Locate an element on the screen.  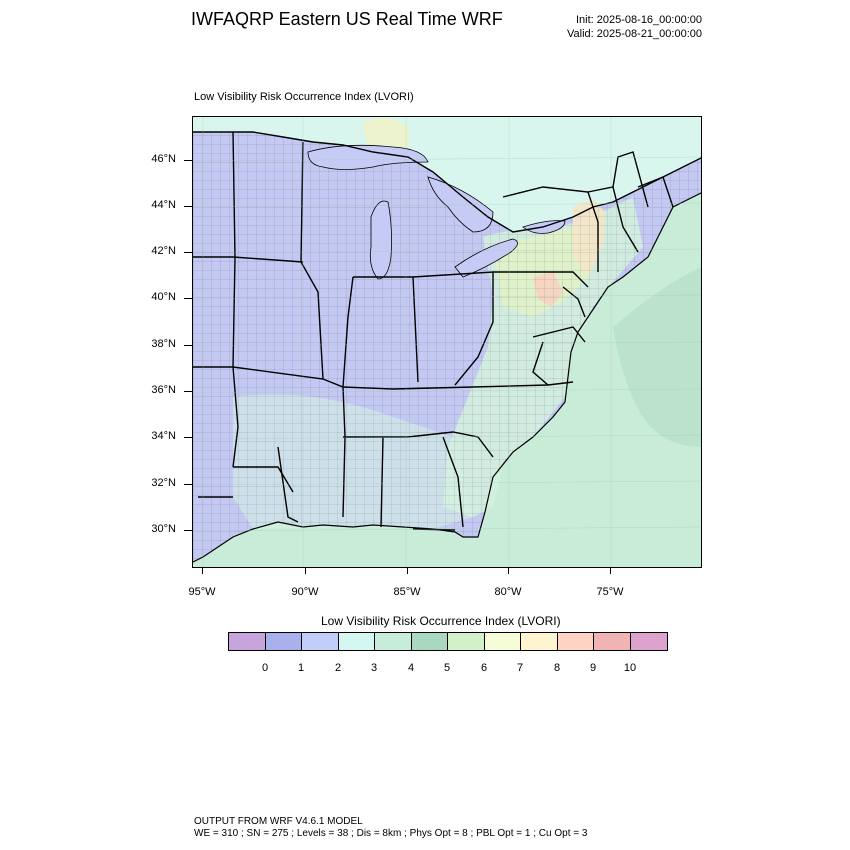
init-time: Init: 2025-08-16_00:00:00 is located at coordinates (639, 20).